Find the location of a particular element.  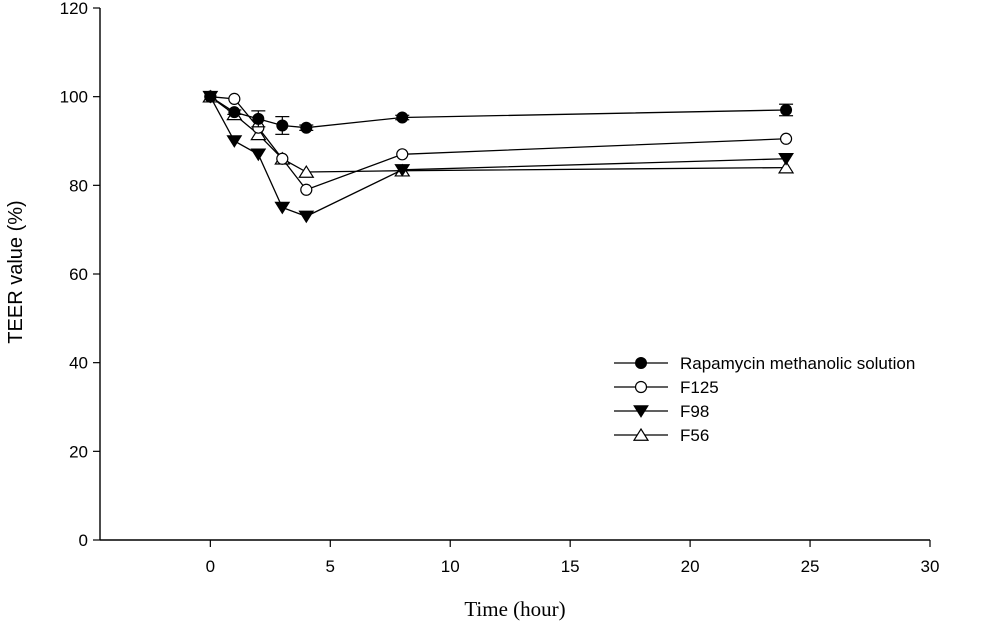

x-tick-label: 30 is located at coordinates (930, 566).